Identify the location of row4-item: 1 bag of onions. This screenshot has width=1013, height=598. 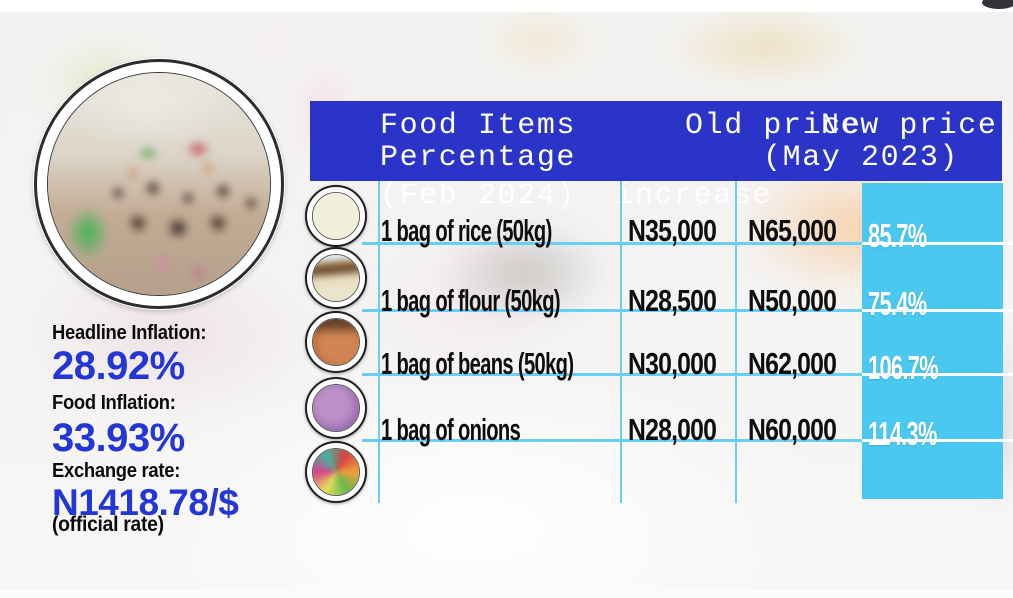
(451, 429).